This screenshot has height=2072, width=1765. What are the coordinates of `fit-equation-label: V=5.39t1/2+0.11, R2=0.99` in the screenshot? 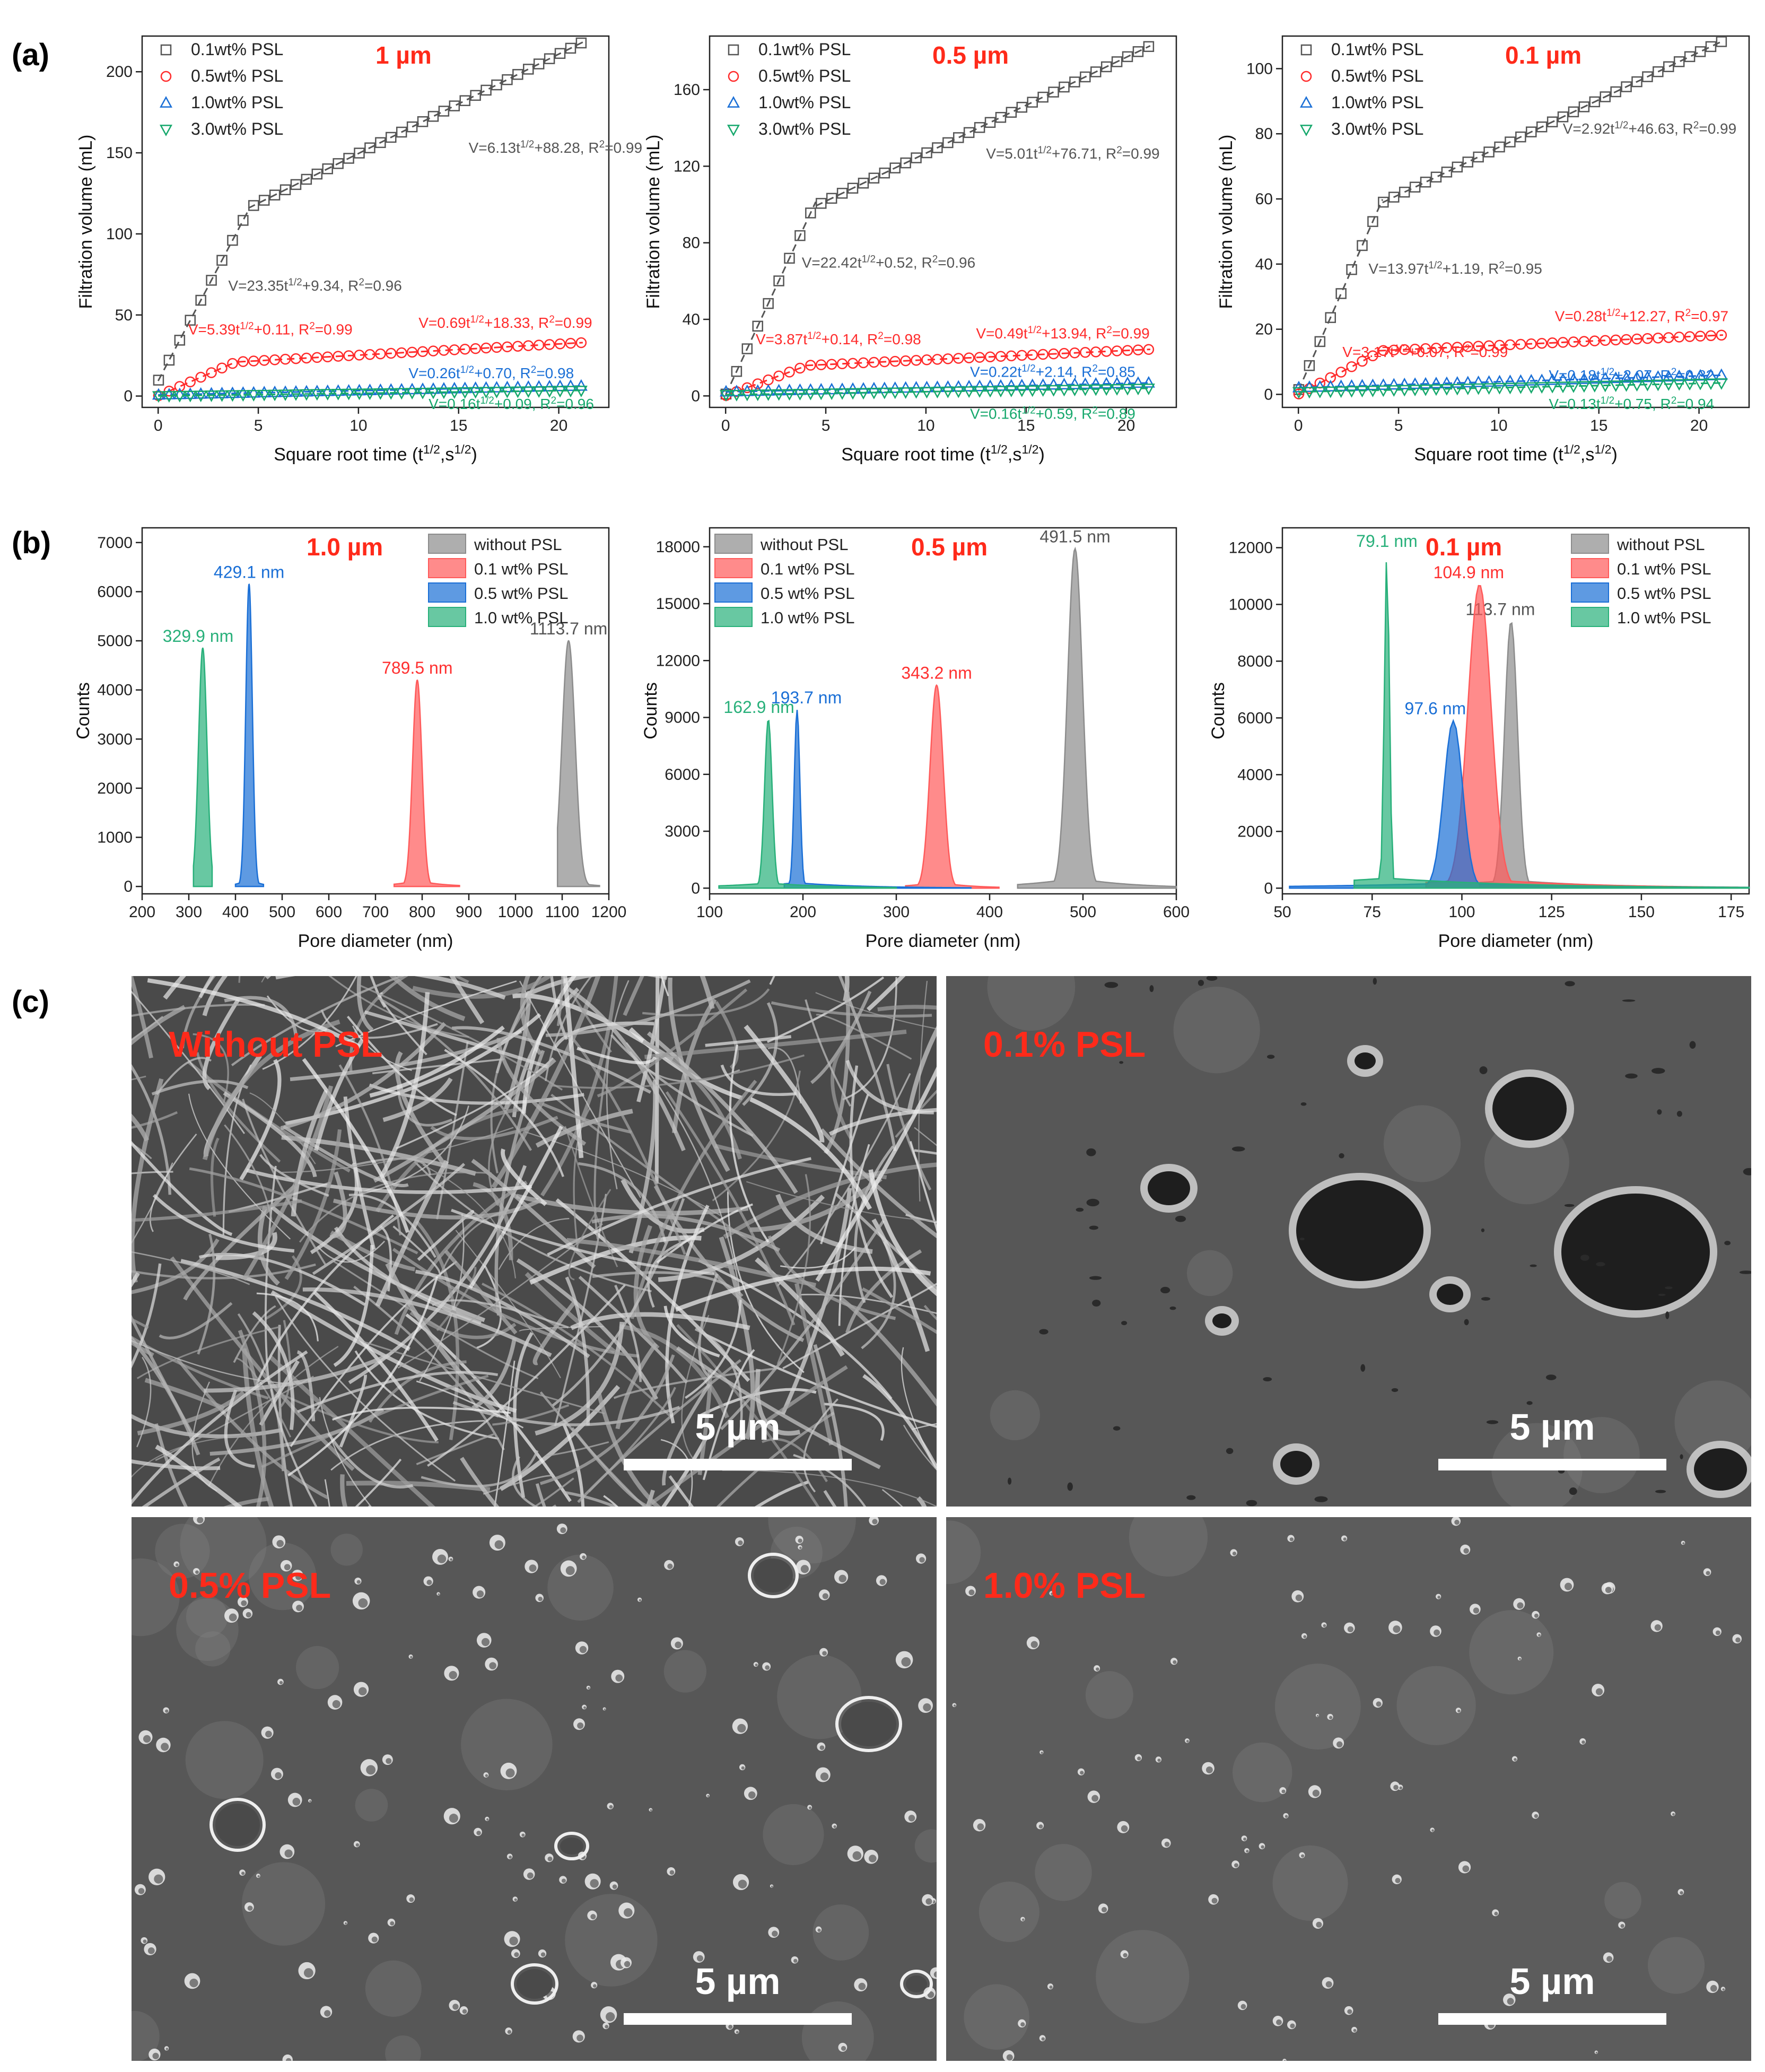 It's located at (270, 329).